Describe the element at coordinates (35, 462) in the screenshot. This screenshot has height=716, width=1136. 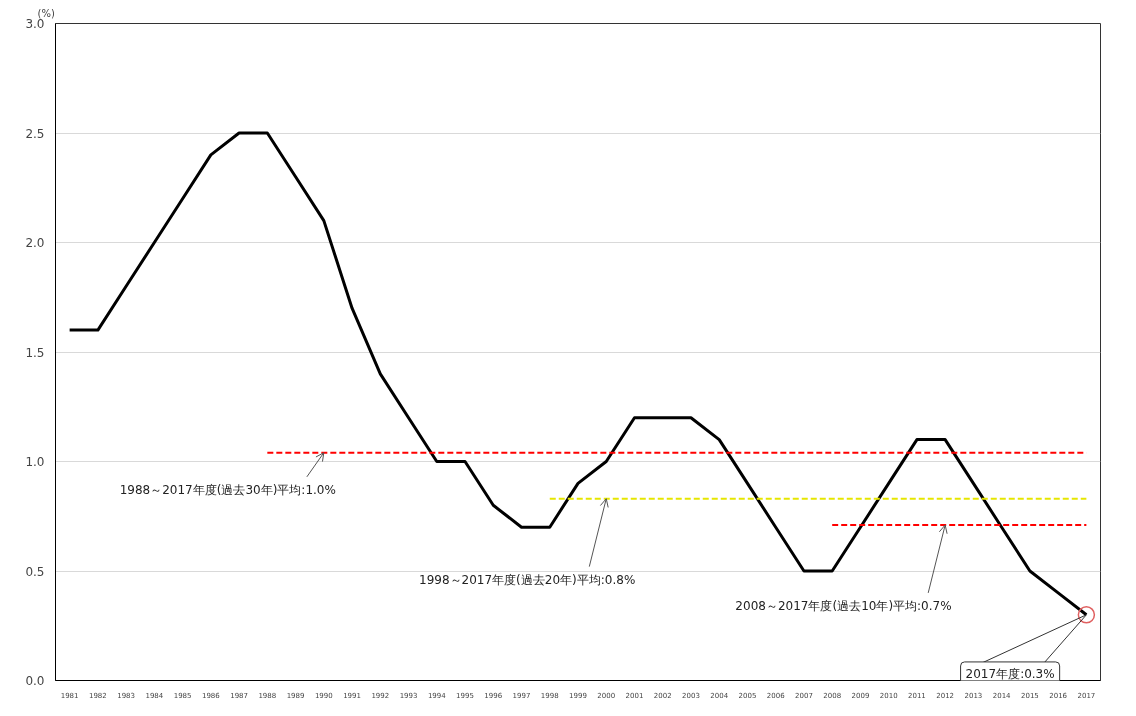
I see `y-tick-label: 1.0` at that location.